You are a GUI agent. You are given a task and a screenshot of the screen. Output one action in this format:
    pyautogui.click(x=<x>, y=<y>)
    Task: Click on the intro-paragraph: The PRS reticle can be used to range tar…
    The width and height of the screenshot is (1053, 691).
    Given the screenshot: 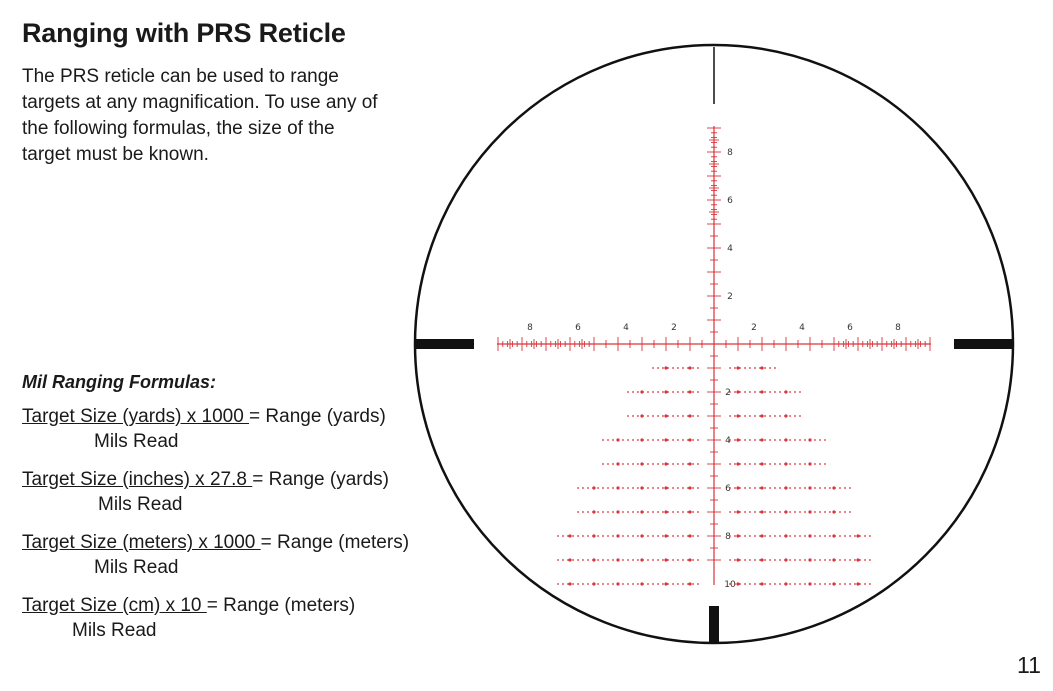 What is the action you would take?
    pyautogui.click(x=200, y=115)
    